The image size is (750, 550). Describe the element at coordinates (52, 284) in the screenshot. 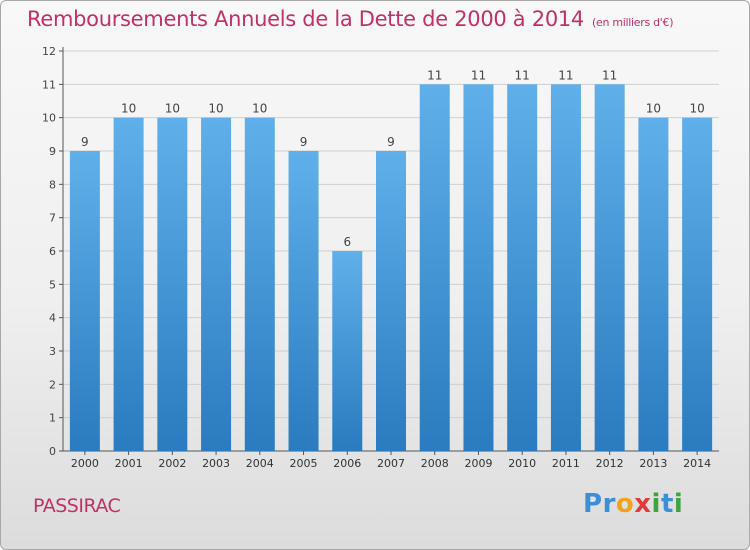

I see `y-tick-label: 5` at that location.